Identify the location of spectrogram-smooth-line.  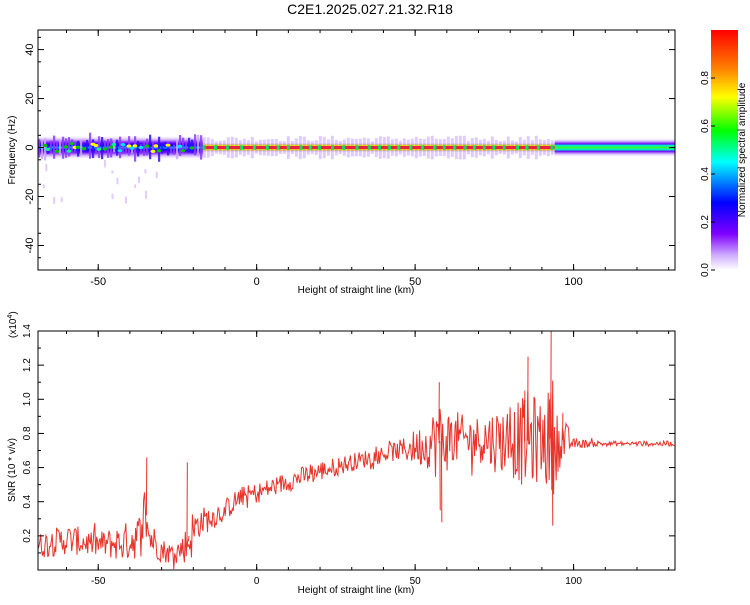
(615, 148).